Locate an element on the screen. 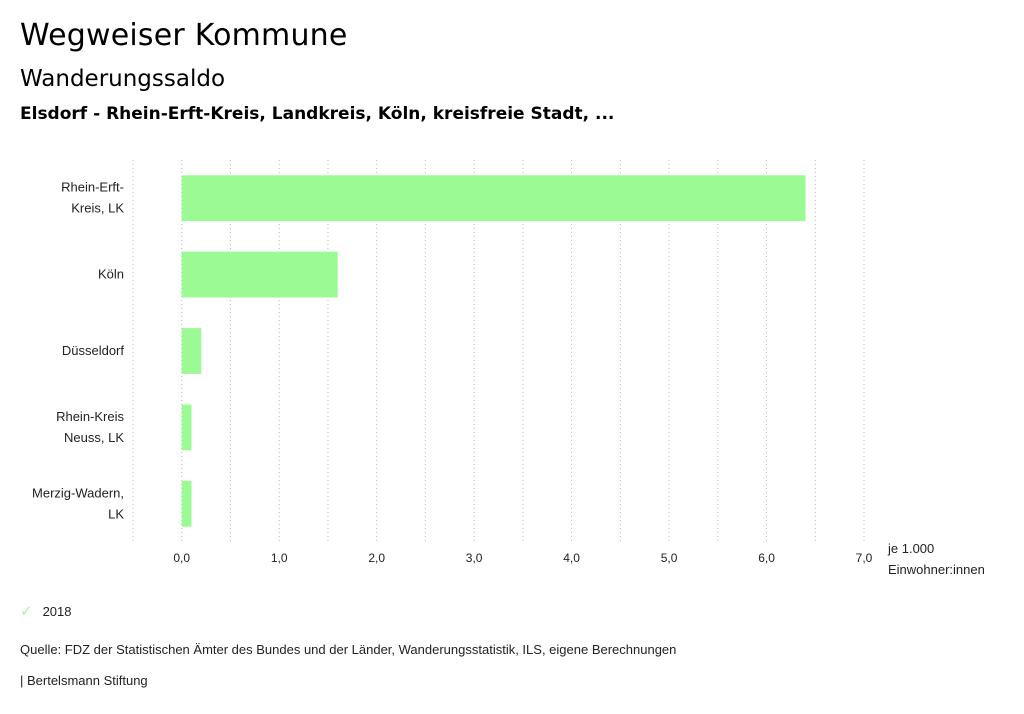  category-label: Rhein-Kreis is located at coordinates (90, 416).